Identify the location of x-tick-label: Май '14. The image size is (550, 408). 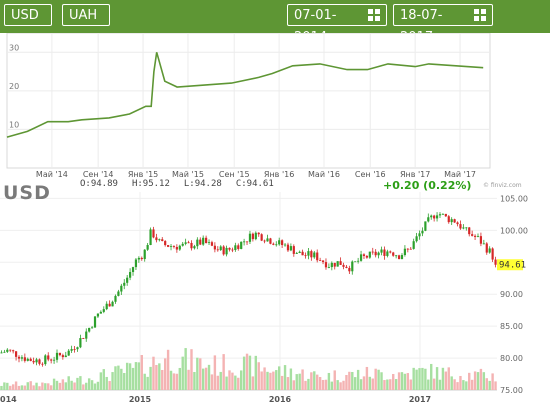
(52, 174).